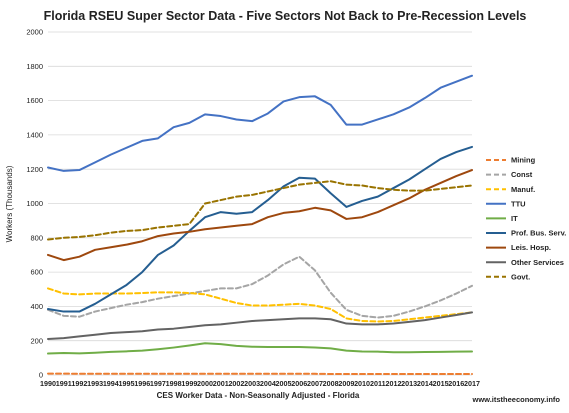 This screenshot has width=569, height=413. What do you see at coordinates (531, 247) in the screenshot?
I see `legend-label-leis-hosp: Leis. Hosp.` at bounding box center [531, 247].